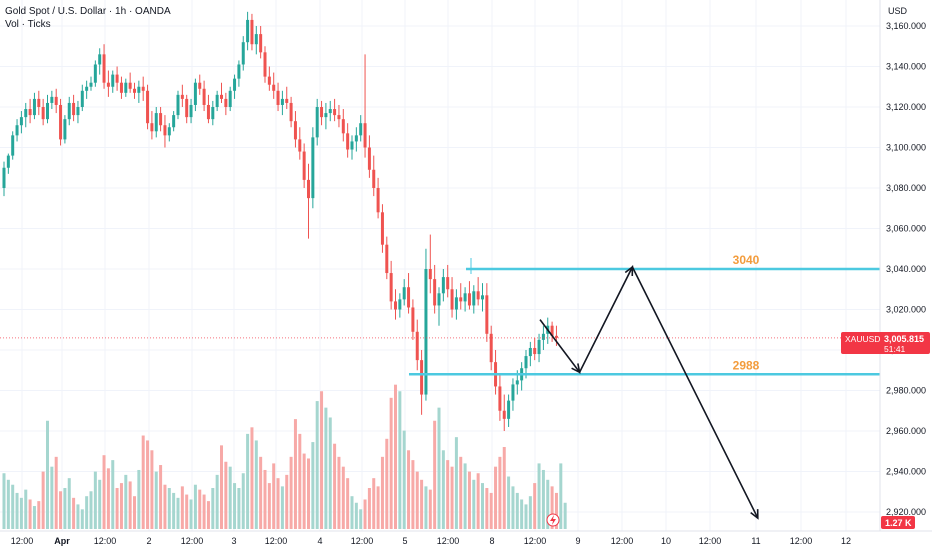 The image size is (932, 555). What do you see at coordinates (491, 541) in the screenshot?
I see `time-tick-label: 8` at bounding box center [491, 541].